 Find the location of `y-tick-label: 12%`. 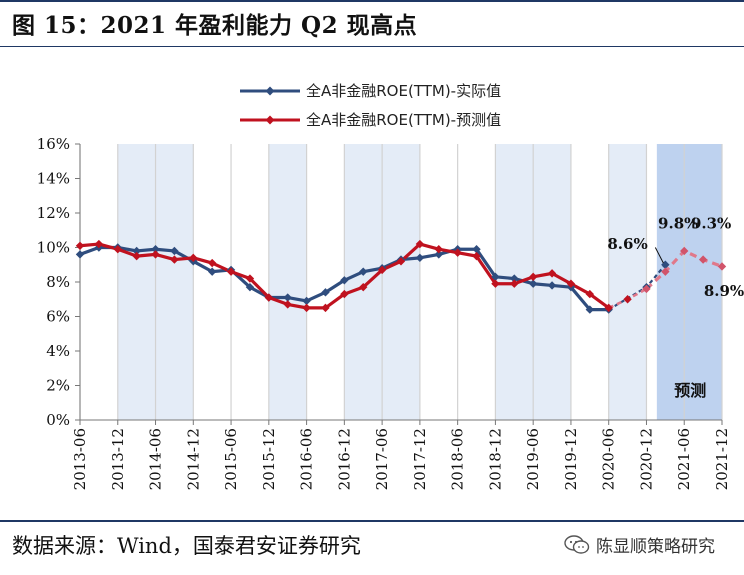

y-tick-label: 12% is located at coordinates (53, 213).